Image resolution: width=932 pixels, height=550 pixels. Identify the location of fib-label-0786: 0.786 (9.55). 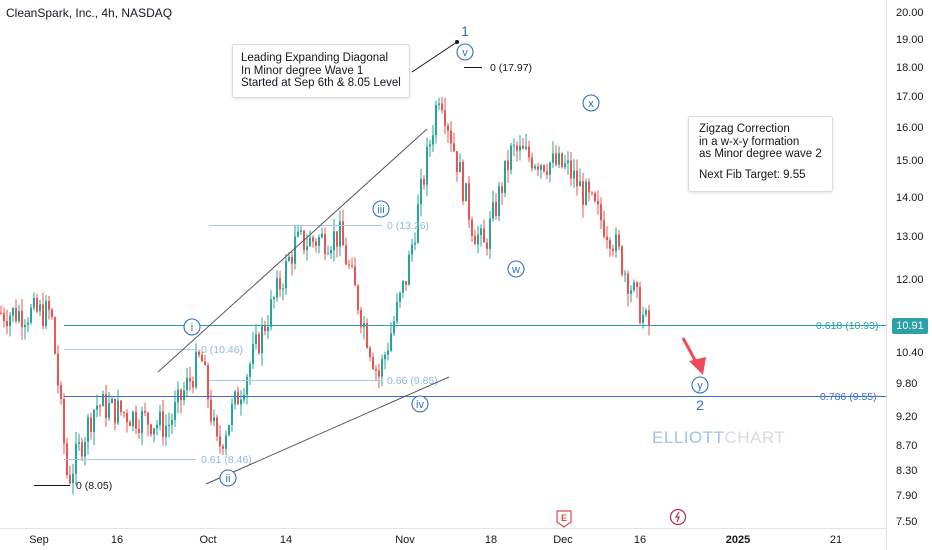
(848, 397).